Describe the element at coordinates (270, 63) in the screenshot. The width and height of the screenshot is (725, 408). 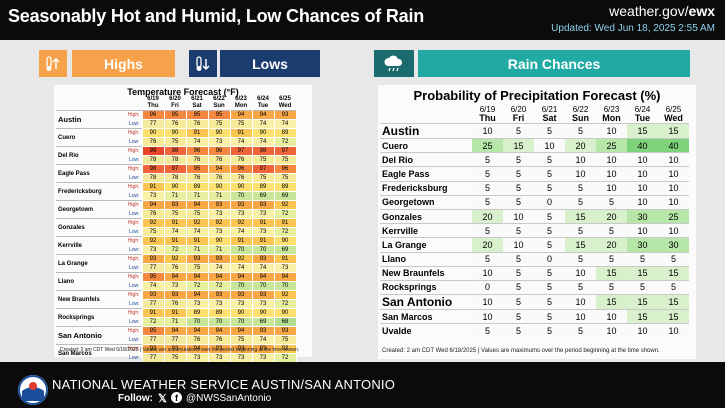
I see `tab-lows: Lows` at that location.